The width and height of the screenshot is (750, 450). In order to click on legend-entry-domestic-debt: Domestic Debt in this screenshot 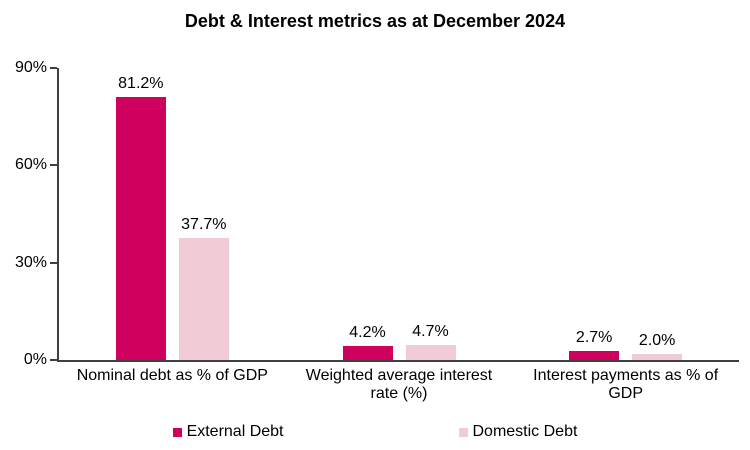, I will do `click(518, 432)`.